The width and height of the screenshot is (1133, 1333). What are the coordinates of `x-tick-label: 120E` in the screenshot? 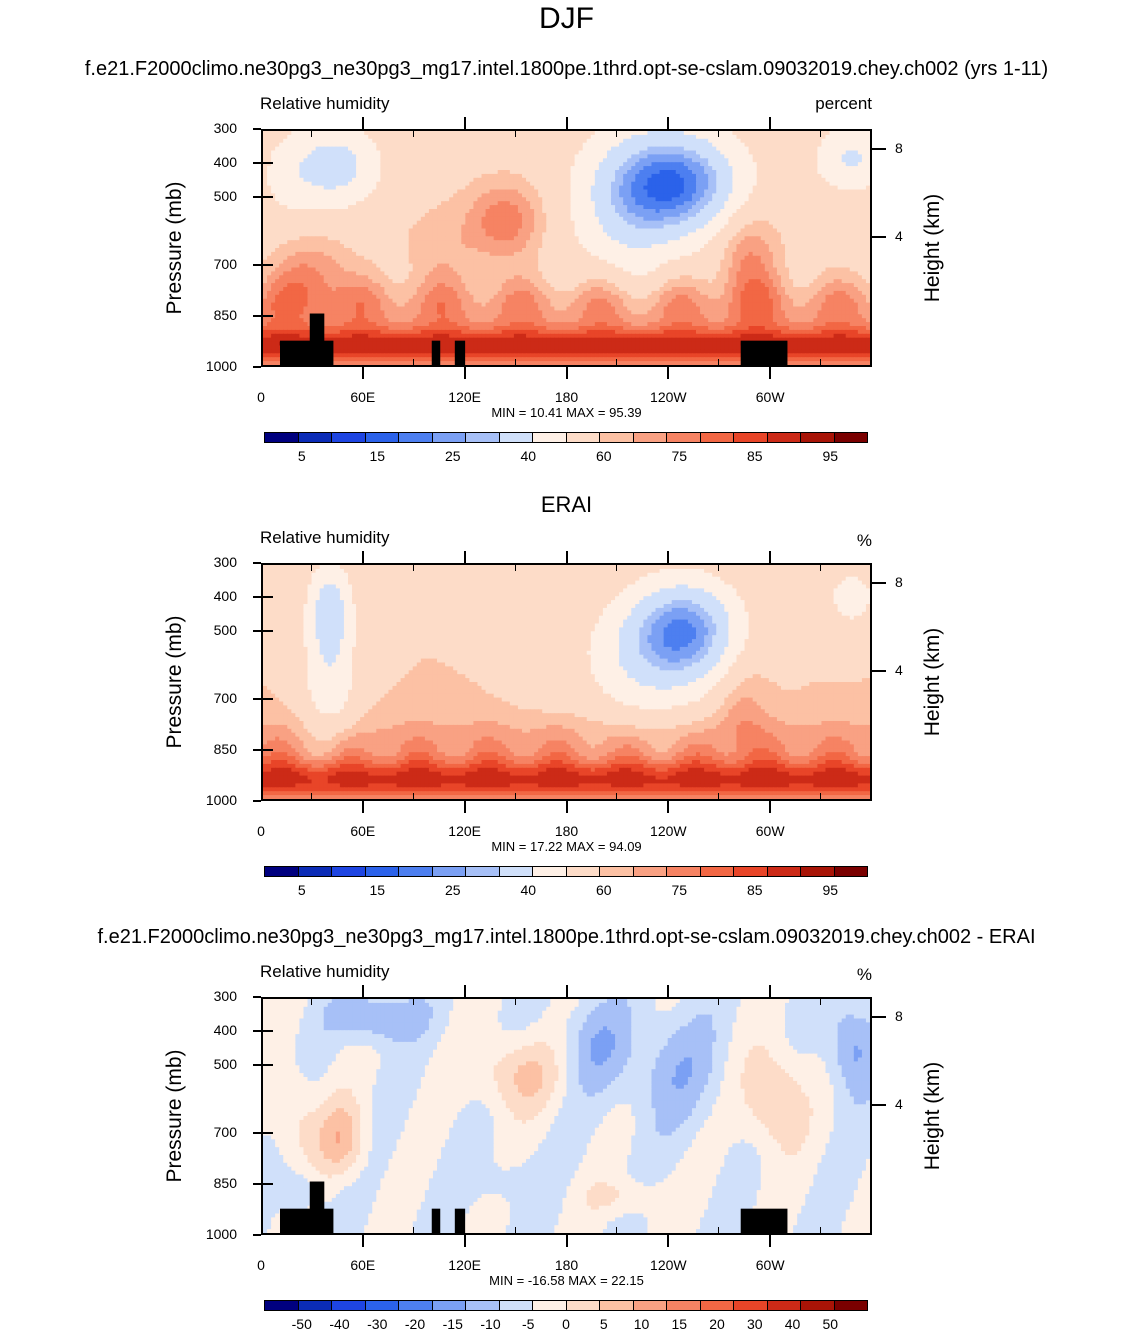 It's located at (465, 1265).